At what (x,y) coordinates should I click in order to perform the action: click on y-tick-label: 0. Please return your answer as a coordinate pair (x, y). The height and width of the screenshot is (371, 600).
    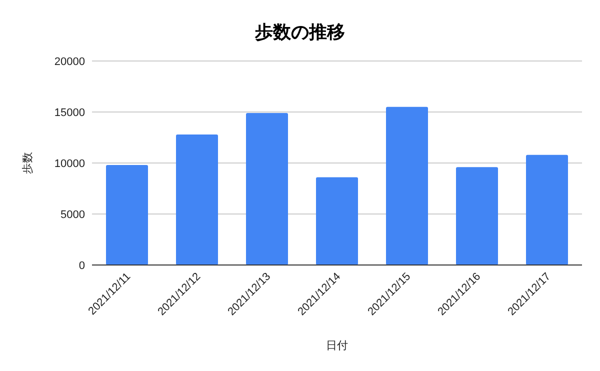
    Looking at the image, I should click on (81, 266).